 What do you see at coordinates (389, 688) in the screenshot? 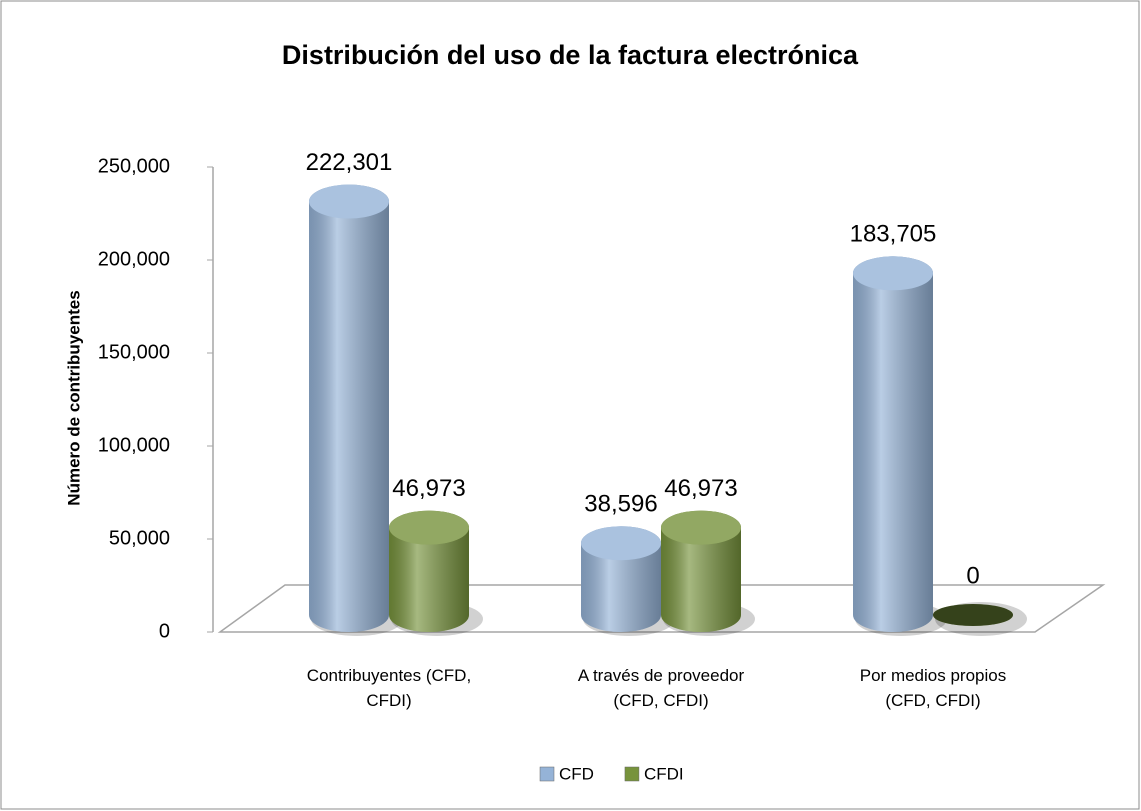
I see `x-tick-label: Contribuyentes (CFD, CFDI)` at bounding box center [389, 688].